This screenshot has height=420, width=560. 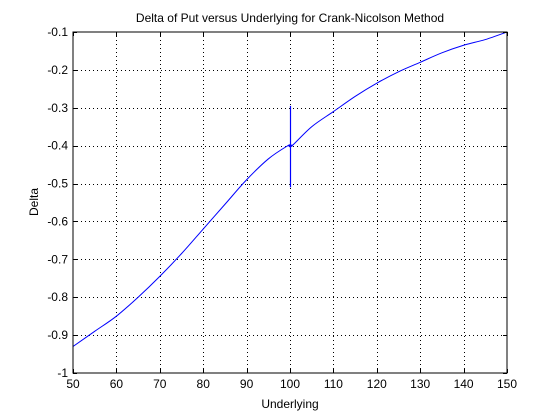 What do you see at coordinates (57, 202) in the screenshot?
I see `y-tick-labels: -1 -0.9 -0.8 -0.7 -0.6 -0.5 -0.4 -0.3 -0.2 -0.1` at bounding box center [57, 202].